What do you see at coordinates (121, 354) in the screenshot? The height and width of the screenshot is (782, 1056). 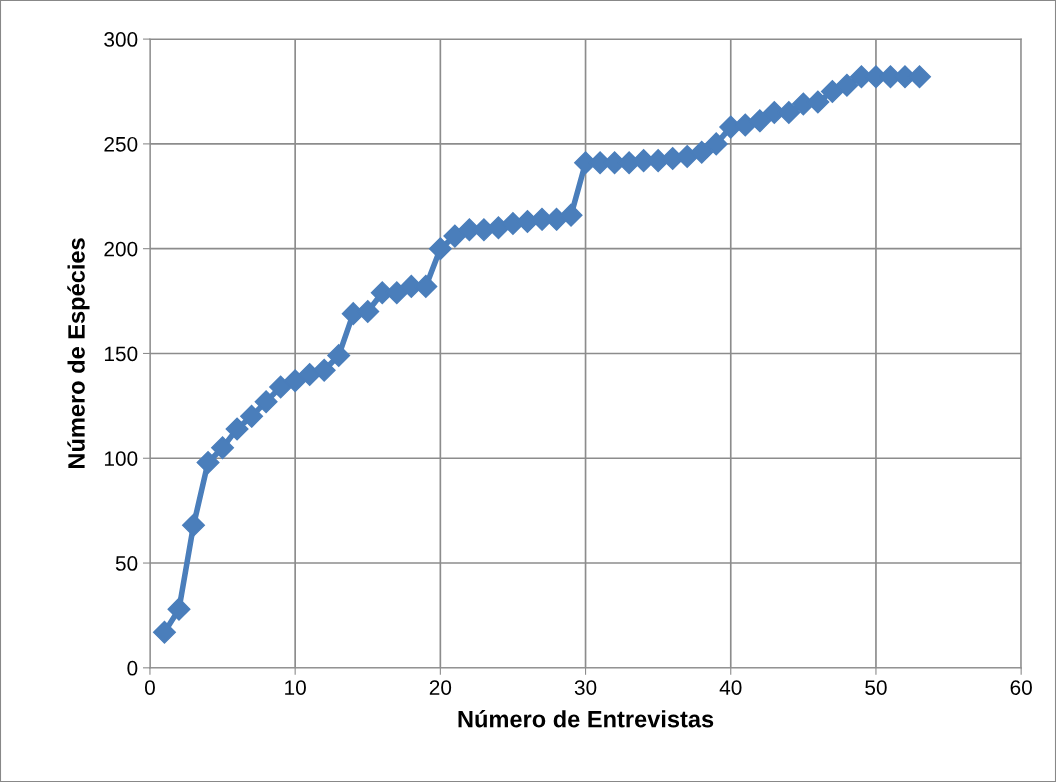 I see `y-tick-label: 150` at bounding box center [121, 354].